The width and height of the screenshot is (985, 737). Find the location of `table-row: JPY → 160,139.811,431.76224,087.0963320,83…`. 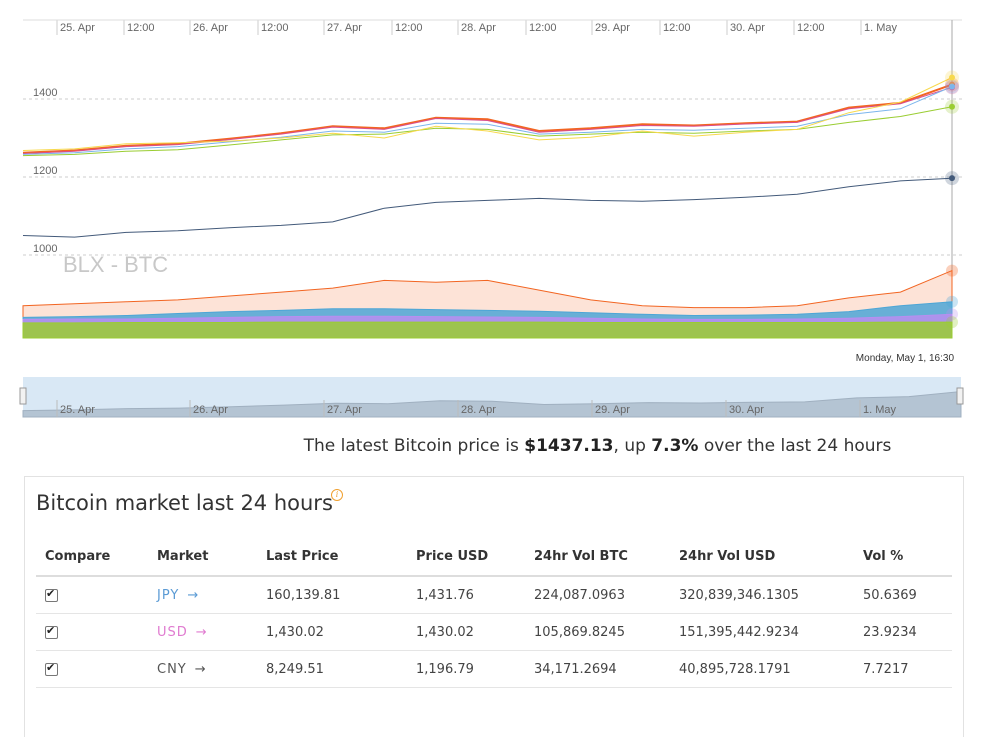

table-row: JPY → 160,139.811,431.76224,087.0963320,83… is located at coordinates (494, 595).